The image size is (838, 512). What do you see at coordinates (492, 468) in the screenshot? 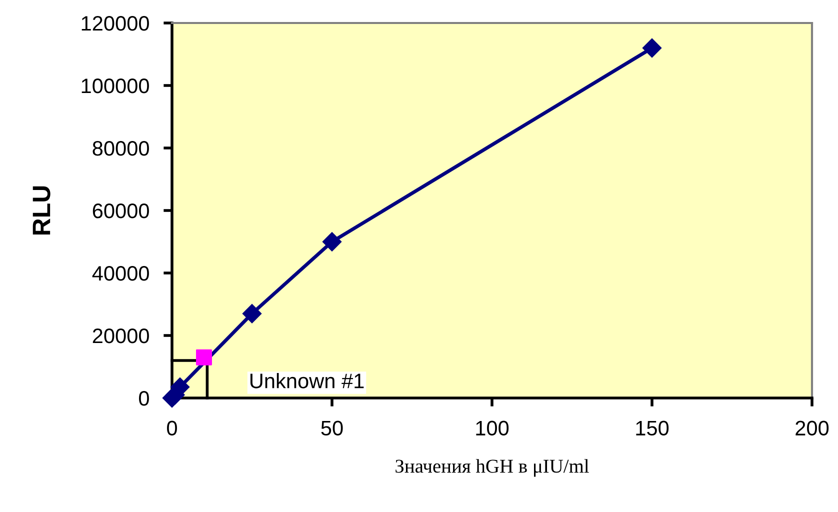
I see `x-axis-title: Значения hGH в μIU/ml` at bounding box center [492, 468].